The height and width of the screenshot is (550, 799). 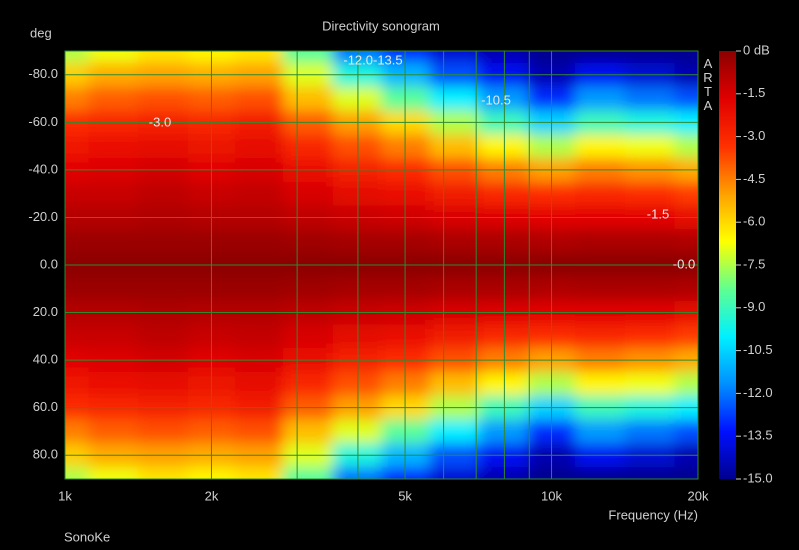 I want to click on x-tick-label: 5k, so click(x=405, y=495).